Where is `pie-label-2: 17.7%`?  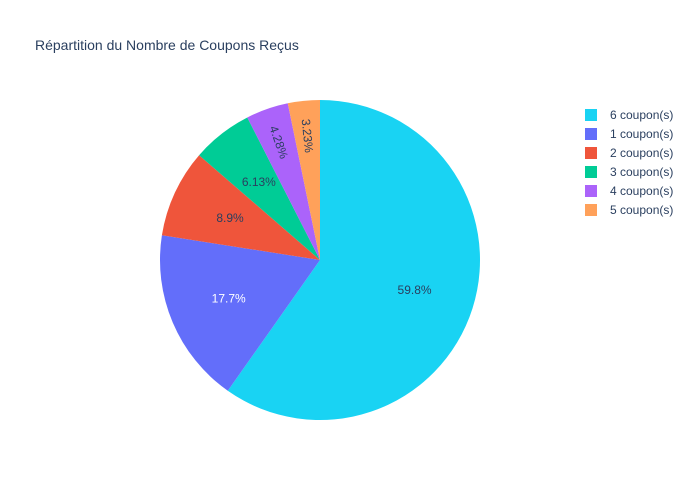
pie-label-2: 17.7% is located at coordinates (229, 299).